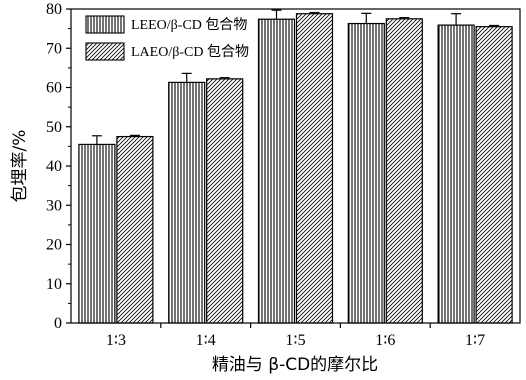  What do you see at coordinates (54, 205) in the screenshot?
I see `y-tick-label: 30` at bounding box center [54, 205].